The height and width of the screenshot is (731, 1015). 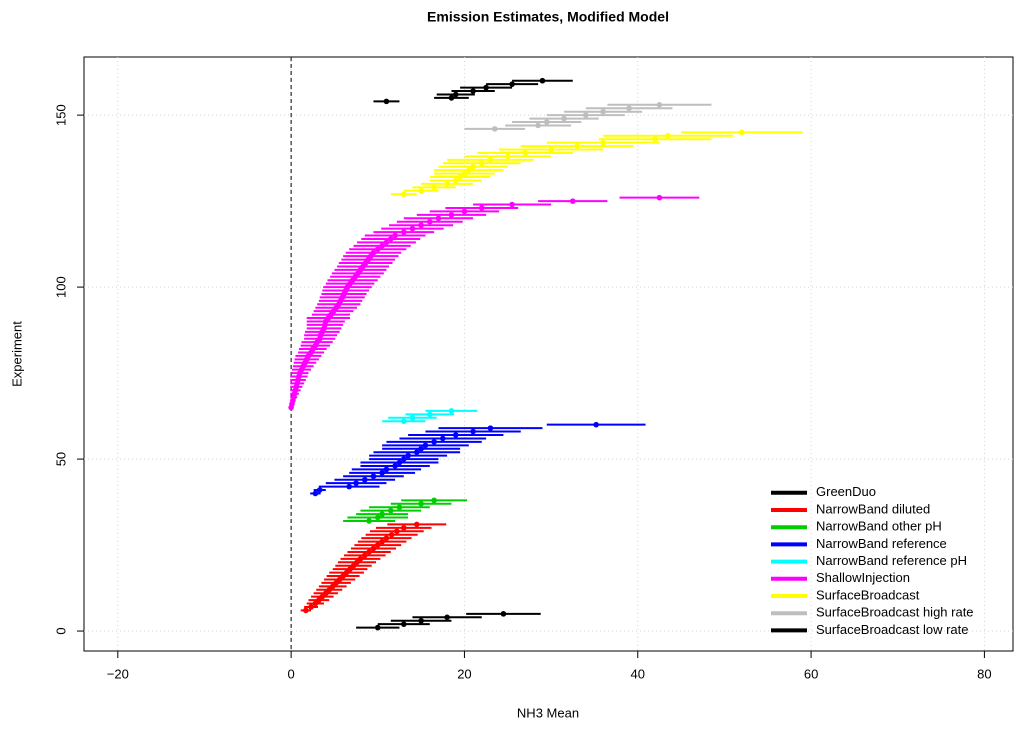 What do you see at coordinates (548, 17) in the screenshot?
I see `chart-title: Emission Estimates, Modified Model` at bounding box center [548, 17].